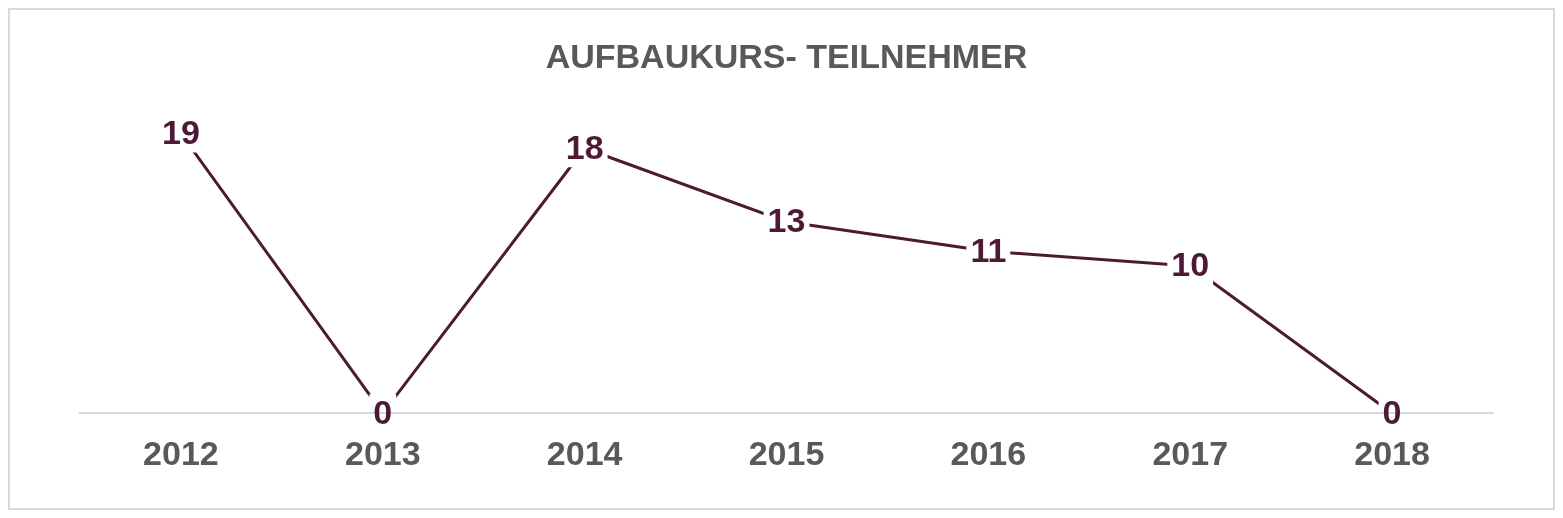 Image resolution: width=1563 pixels, height=518 pixels. Describe the element at coordinates (786, 220) in the screenshot. I see `data-label: 13` at that location.